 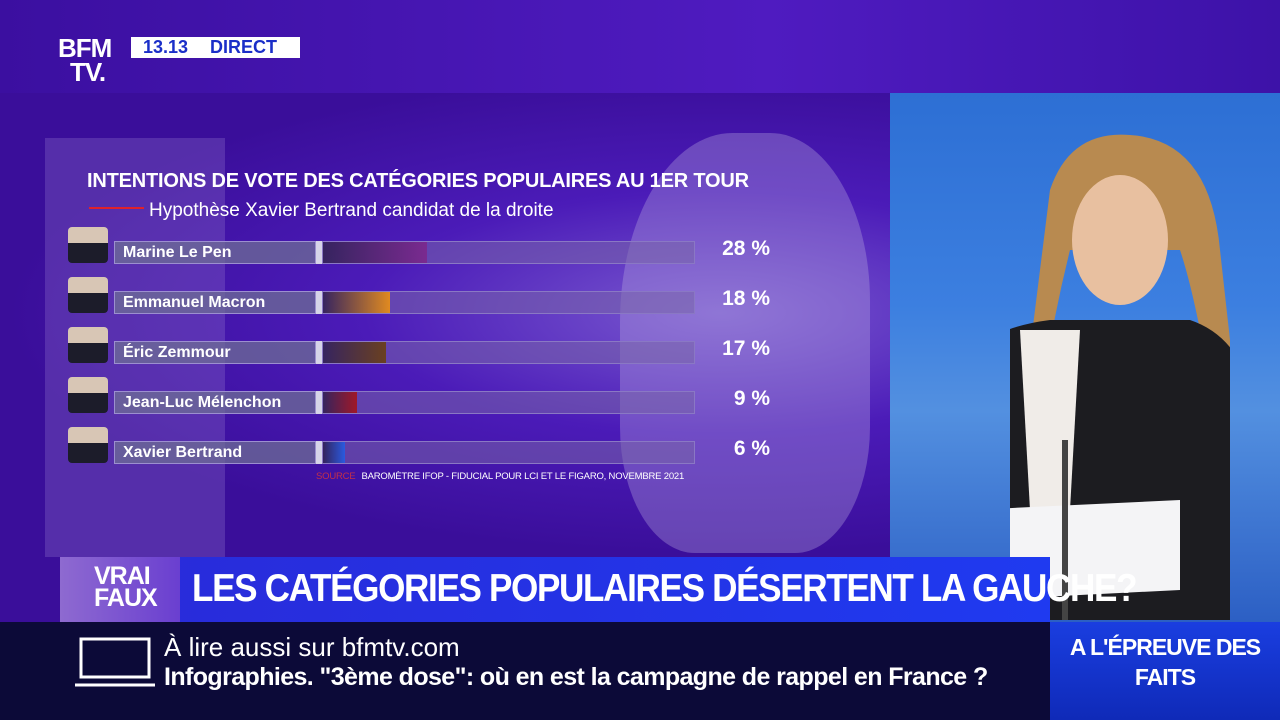 I want to click on bar-value-label: 18 %, so click(x=746, y=298).